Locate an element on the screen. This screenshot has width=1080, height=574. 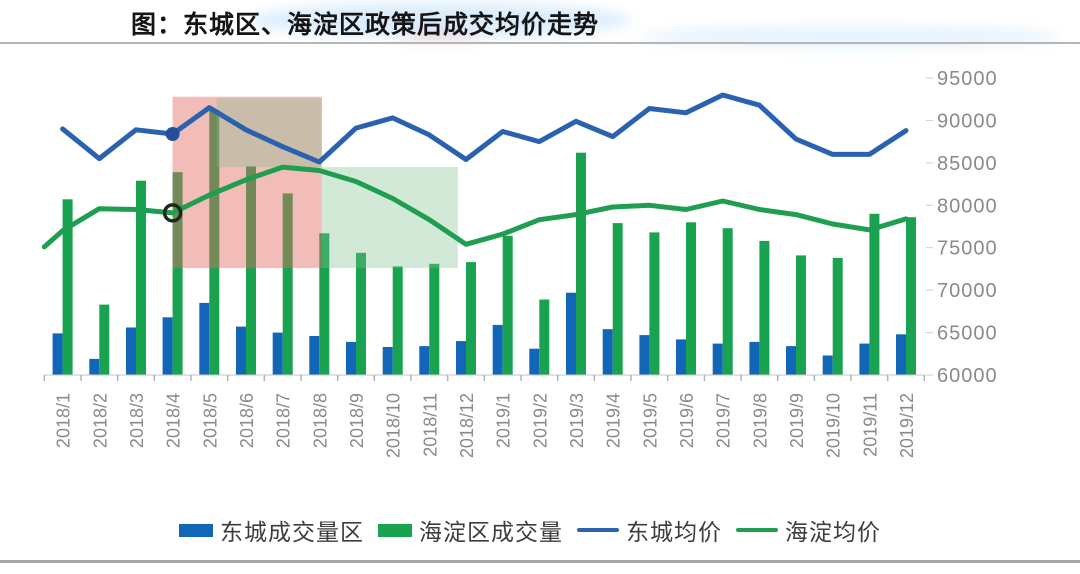
y-tick-label: 75000 is located at coordinates (967, 249).